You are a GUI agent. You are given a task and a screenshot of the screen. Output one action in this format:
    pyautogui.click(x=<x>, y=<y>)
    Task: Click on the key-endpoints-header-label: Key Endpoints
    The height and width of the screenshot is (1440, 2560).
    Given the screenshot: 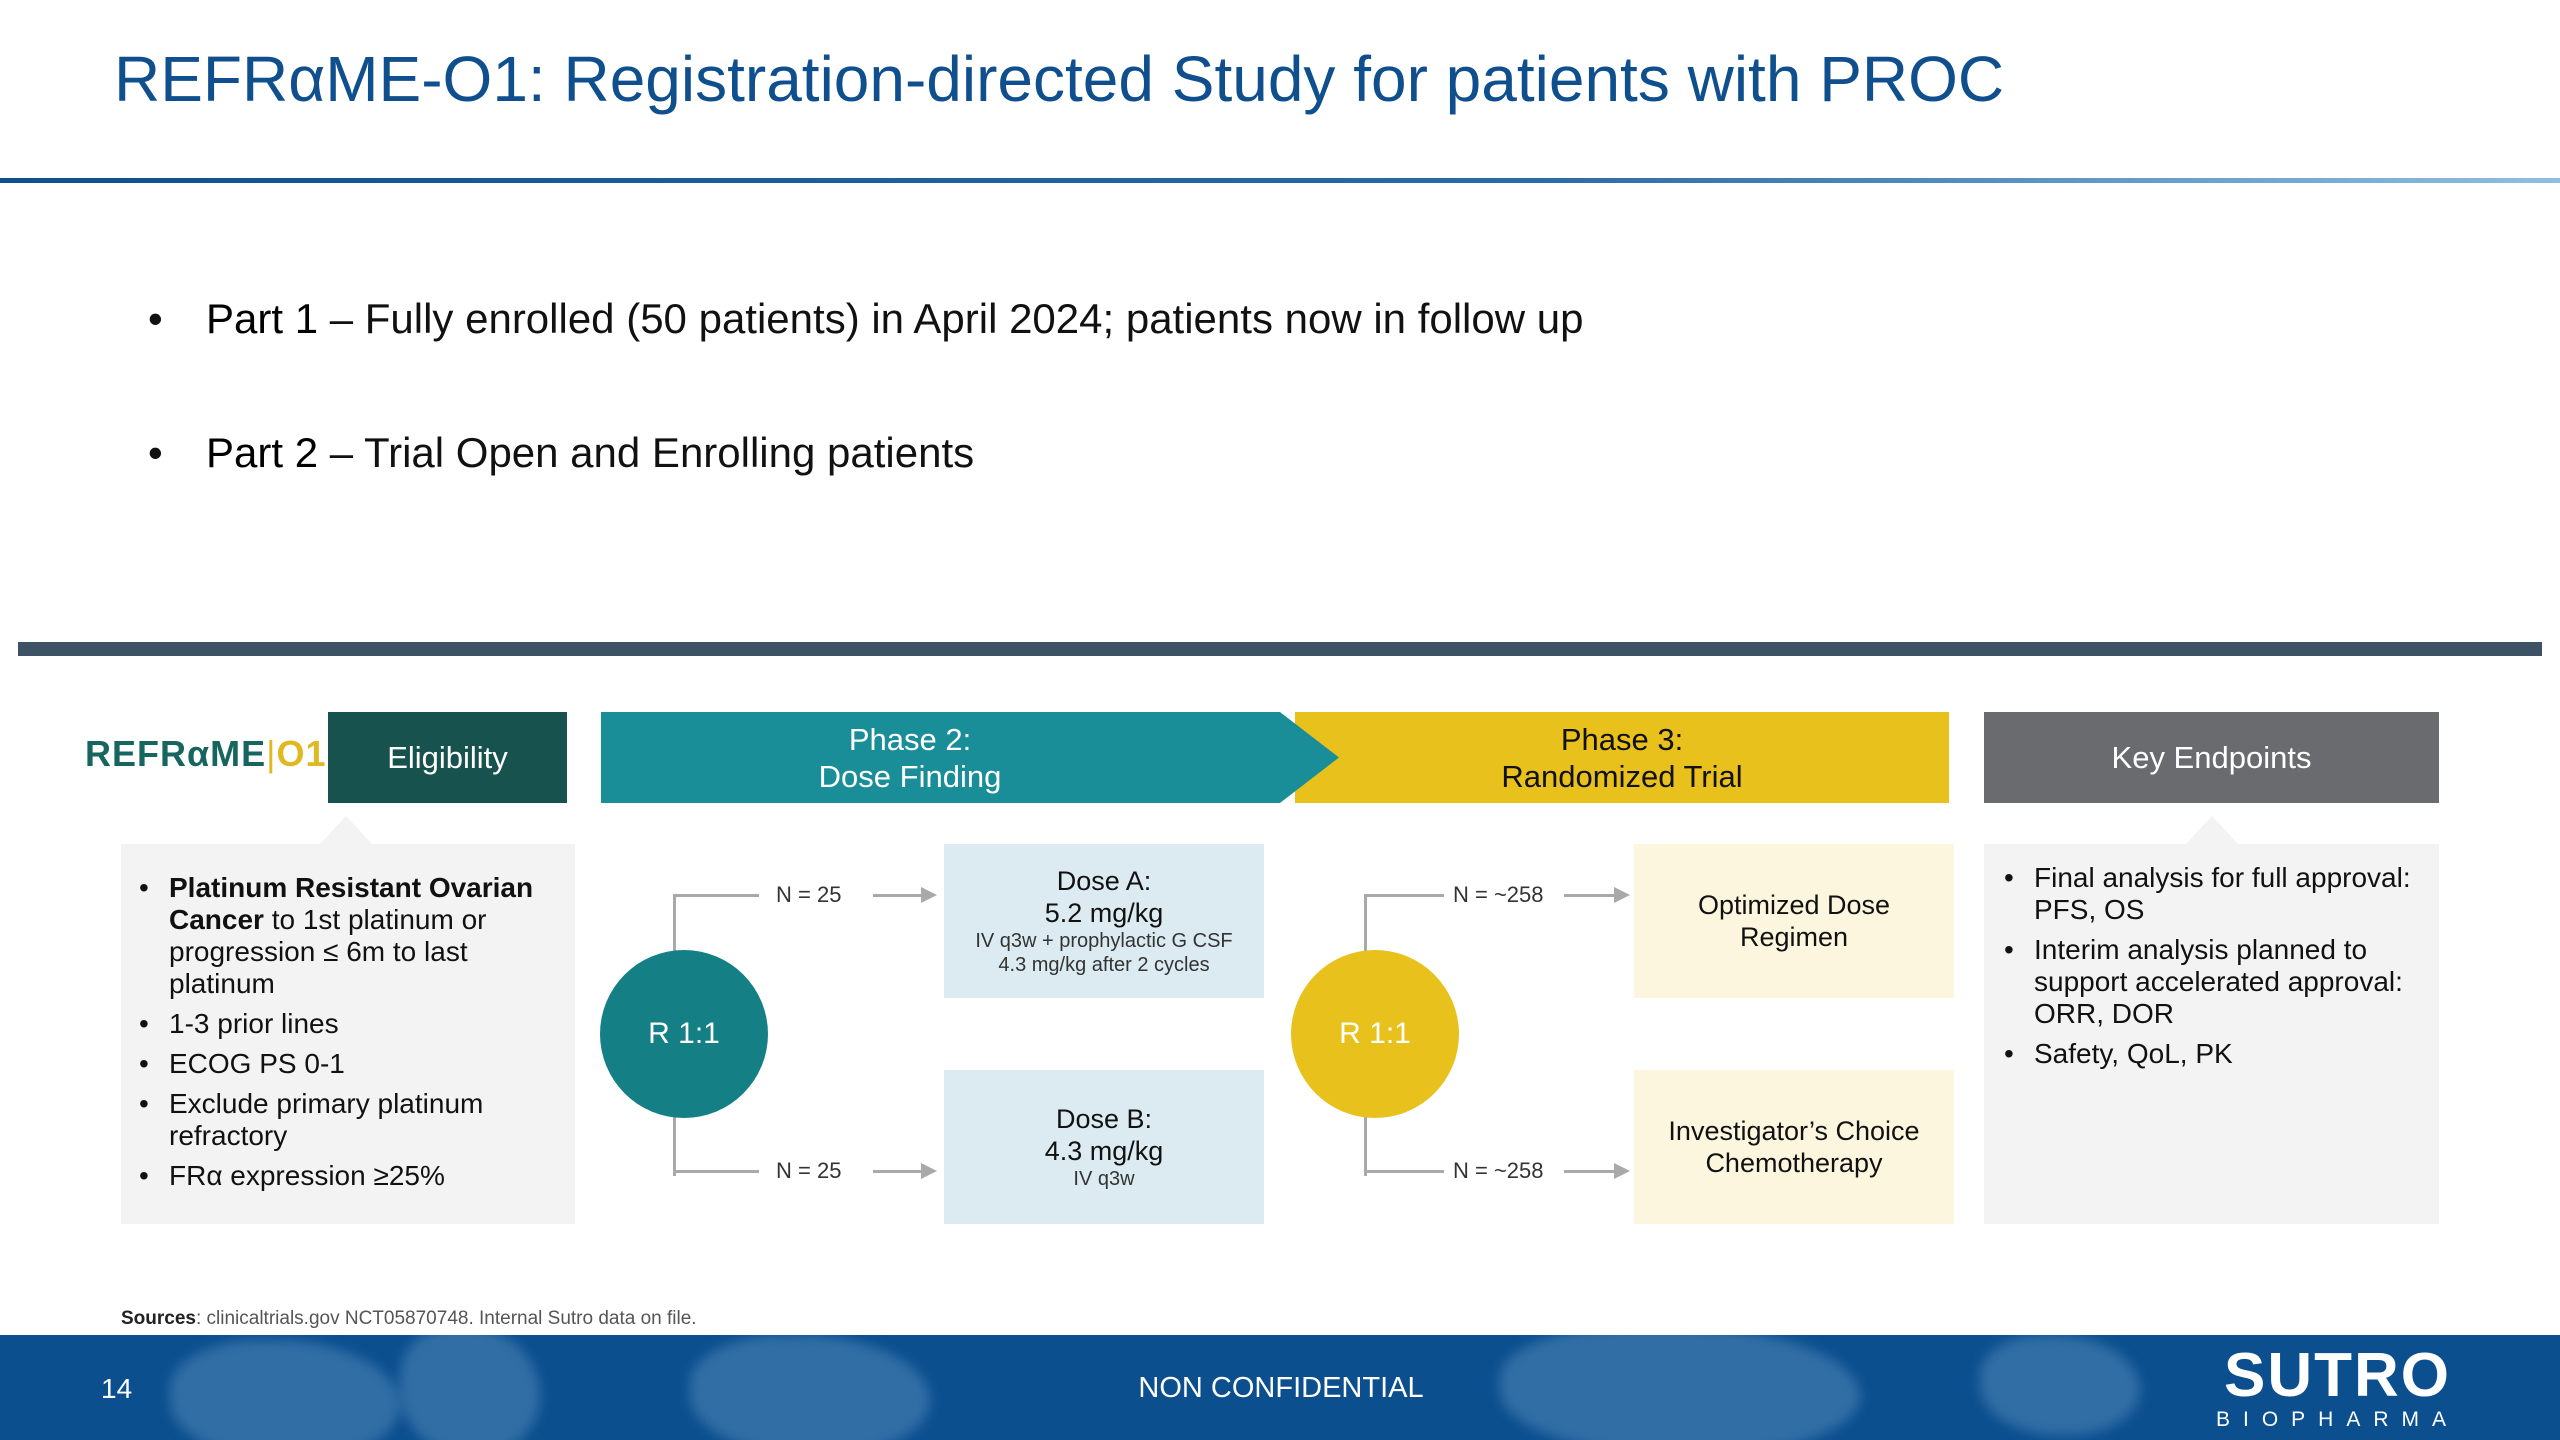 What is the action you would take?
    pyautogui.click(x=2211, y=757)
    